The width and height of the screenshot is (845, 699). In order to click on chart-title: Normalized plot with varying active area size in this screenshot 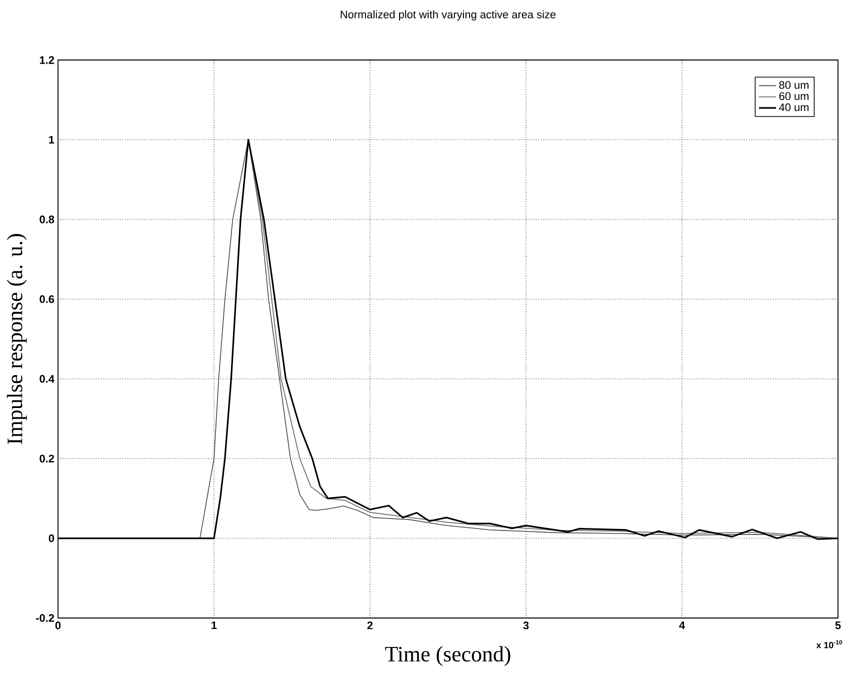, I will do `click(448, 15)`.